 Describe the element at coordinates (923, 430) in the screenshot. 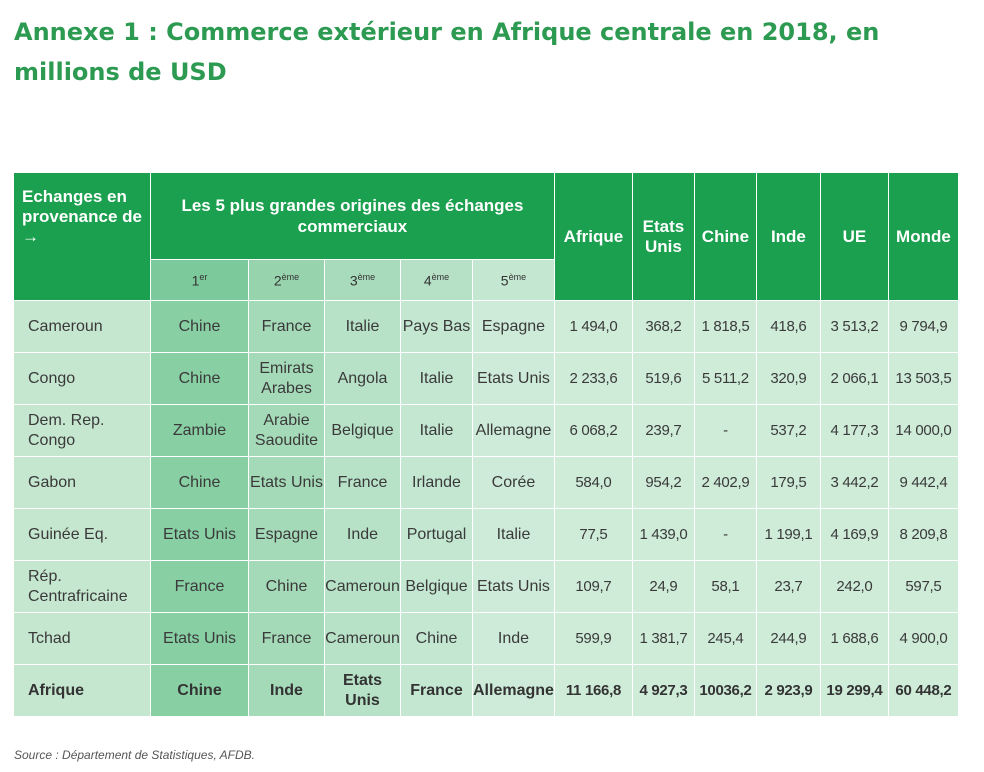

I see `value-cell: 14 000,0` at that location.